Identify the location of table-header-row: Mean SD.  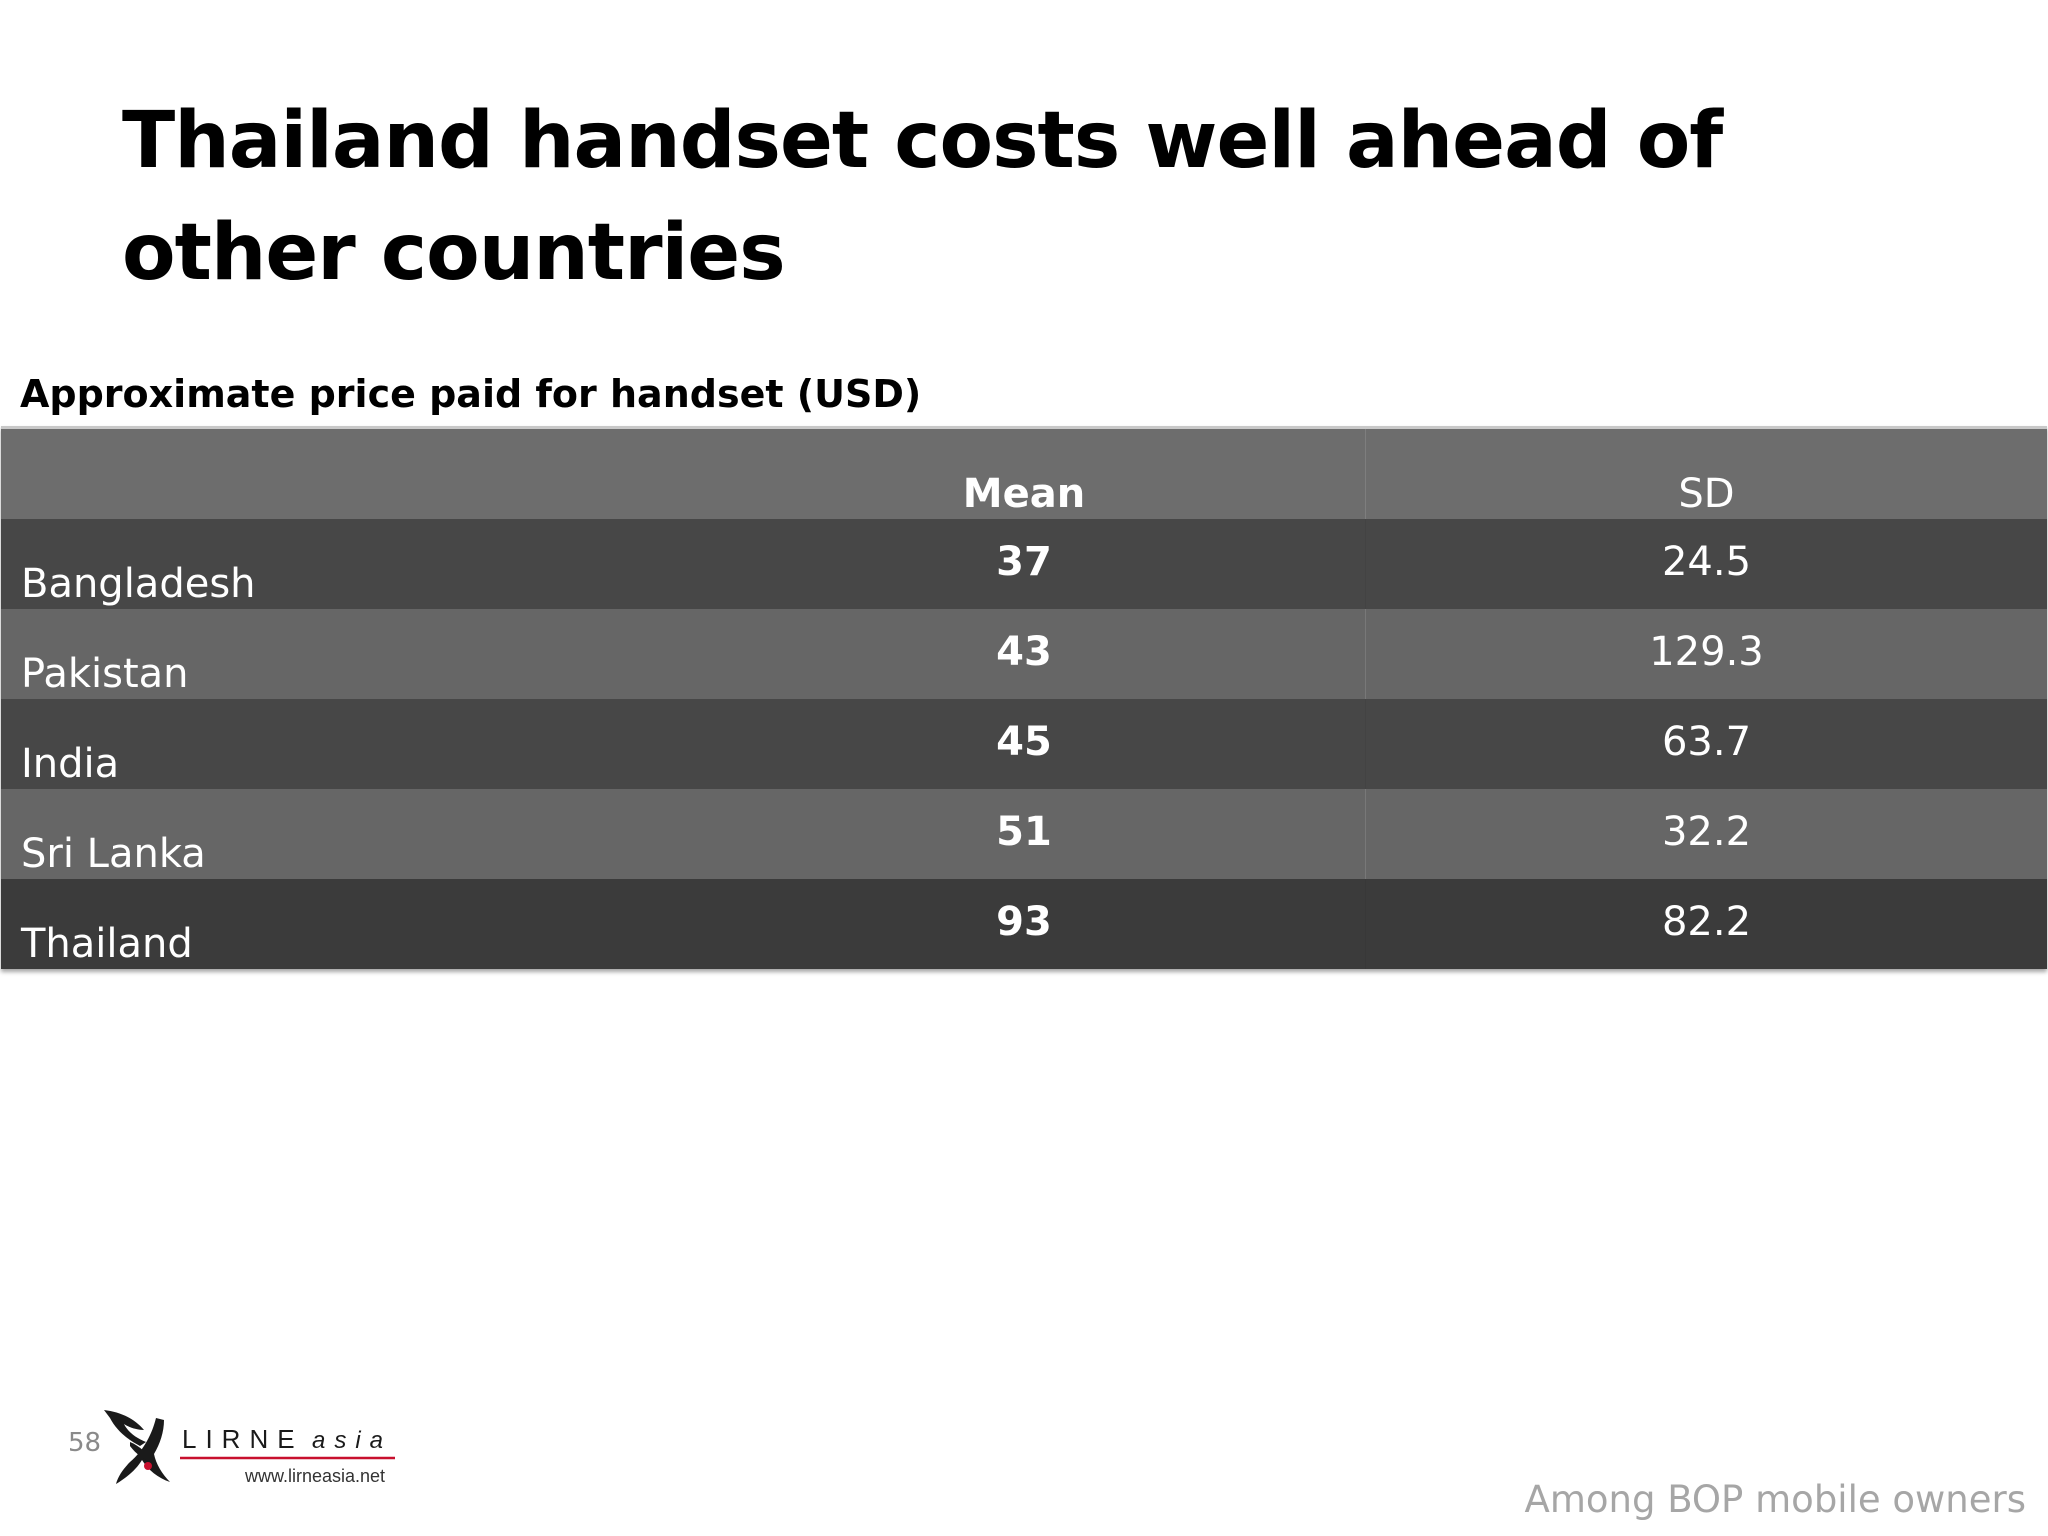
(1024, 474).